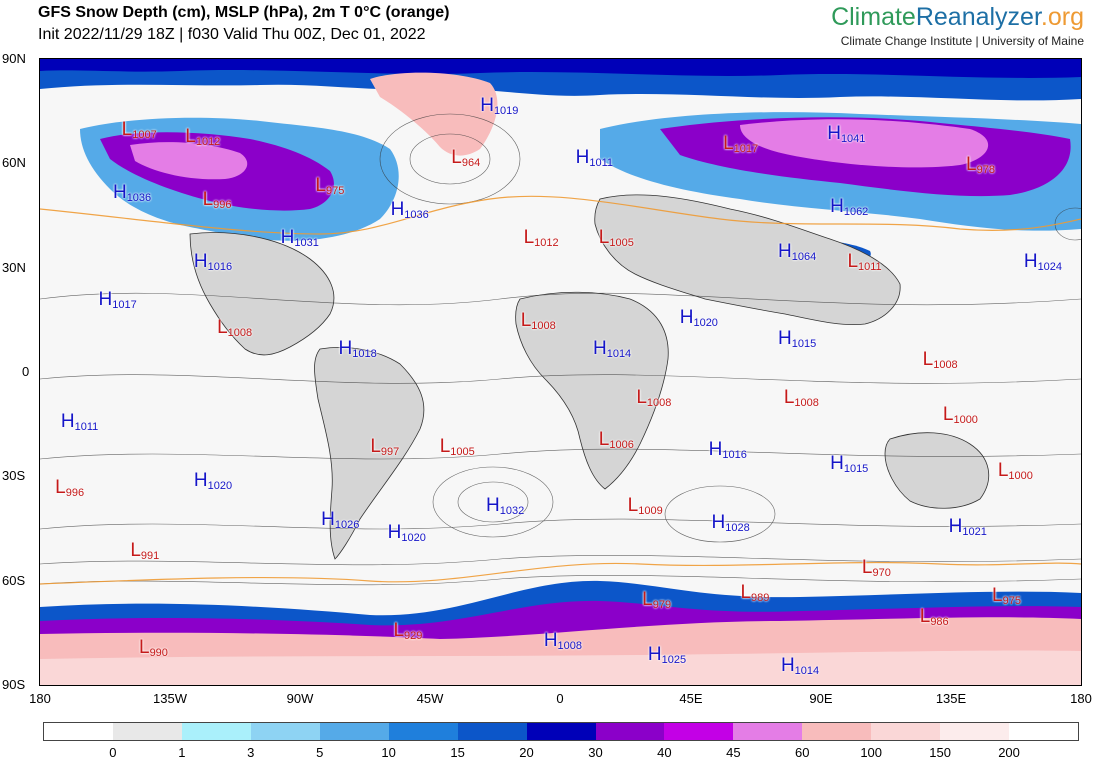 The image size is (1100, 764). What do you see at coordinates (430, 698) in the screenshot?
I see `lon-tick-45w: 45W` at bounding box center [430, 698].